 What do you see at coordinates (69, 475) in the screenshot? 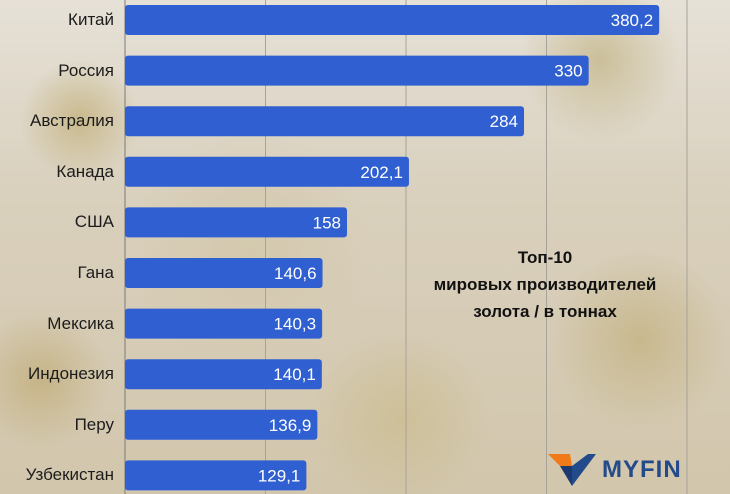
I see `category-label: Узбекистан` at bounding box center [69, 475].